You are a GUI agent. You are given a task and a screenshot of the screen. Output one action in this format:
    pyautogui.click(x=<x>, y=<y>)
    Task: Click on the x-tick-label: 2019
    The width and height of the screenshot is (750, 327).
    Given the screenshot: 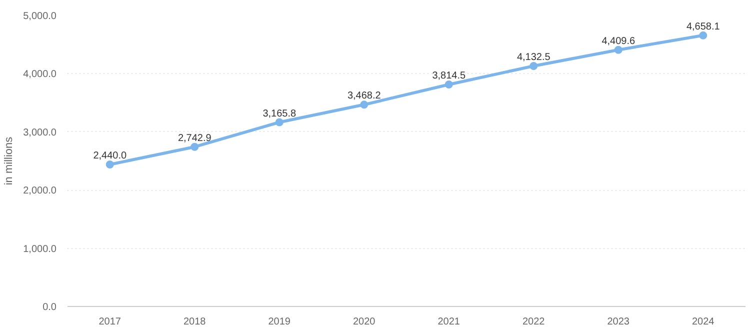 What is the action you would take?
    pyautogui.click(x=279, y=321)
    